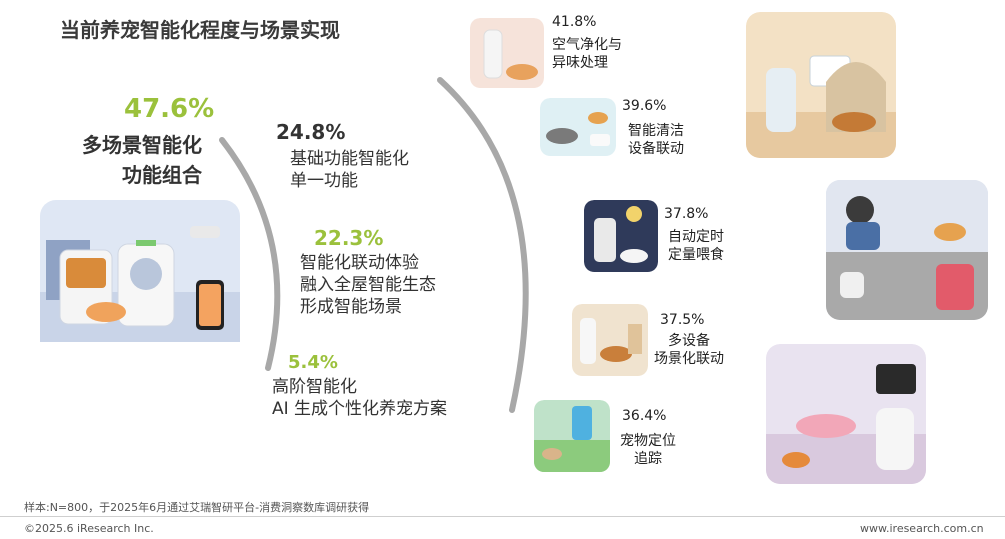 The image size is (1005, 539). I want to click on level-3-label: 智能化联动体验 融入全屋智能生态 形成智能场景, so click(368, 285).